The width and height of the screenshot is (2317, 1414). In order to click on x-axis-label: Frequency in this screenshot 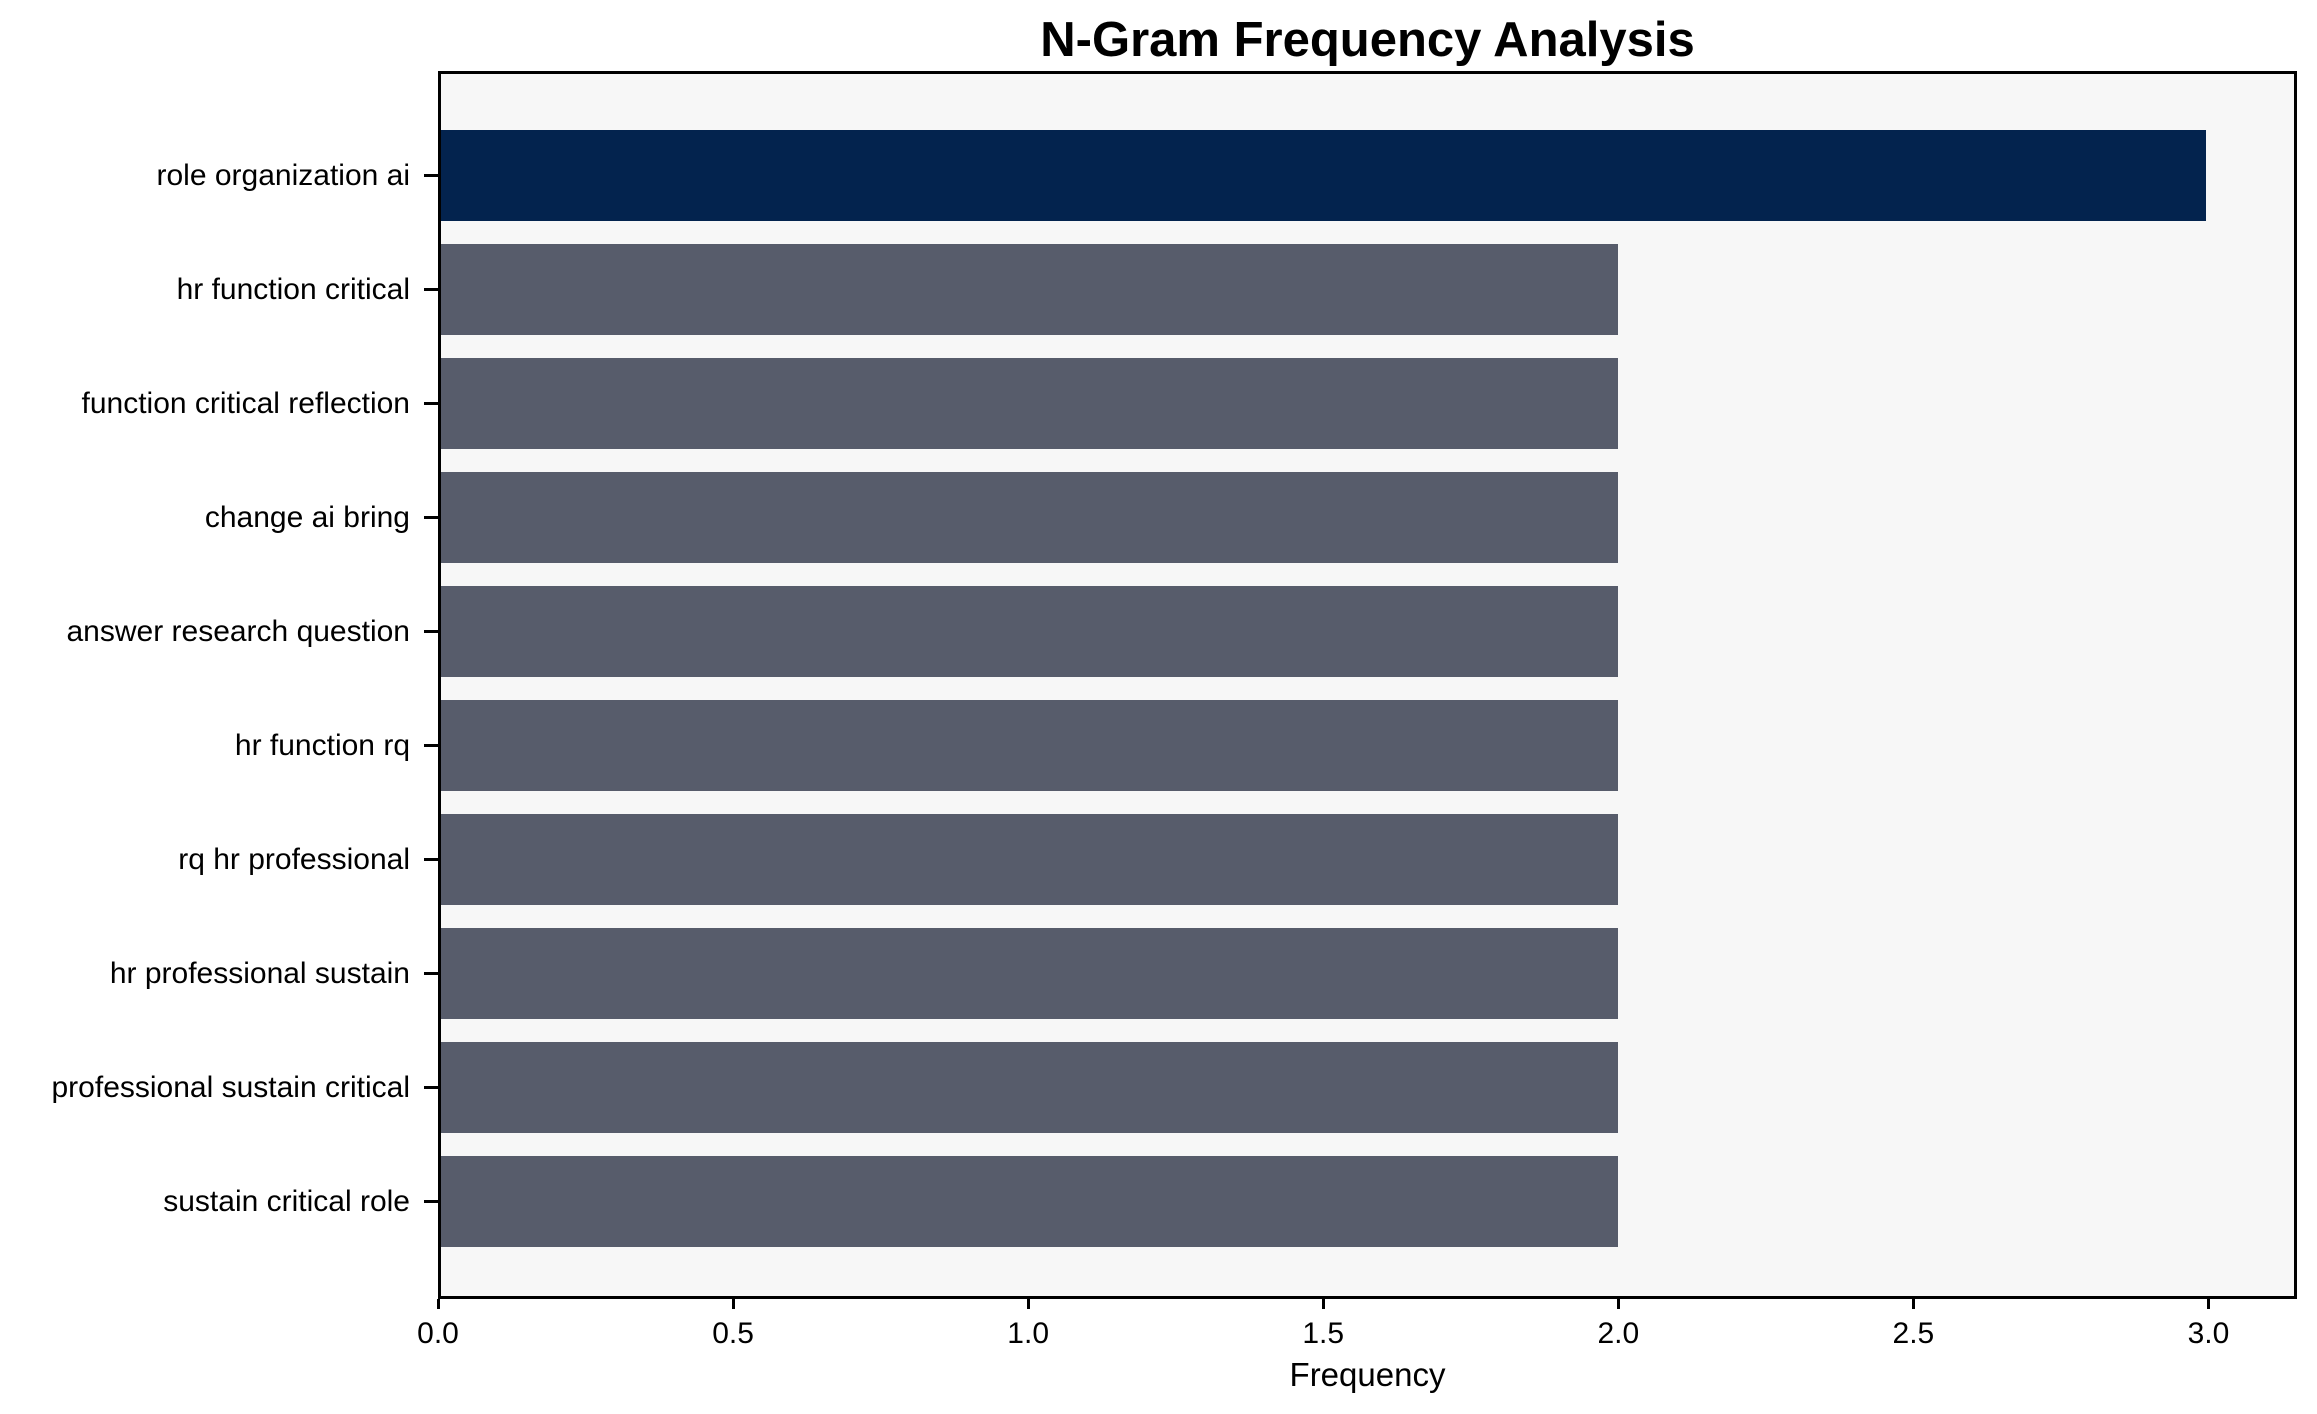, I will do `click(1367, 1374)`.